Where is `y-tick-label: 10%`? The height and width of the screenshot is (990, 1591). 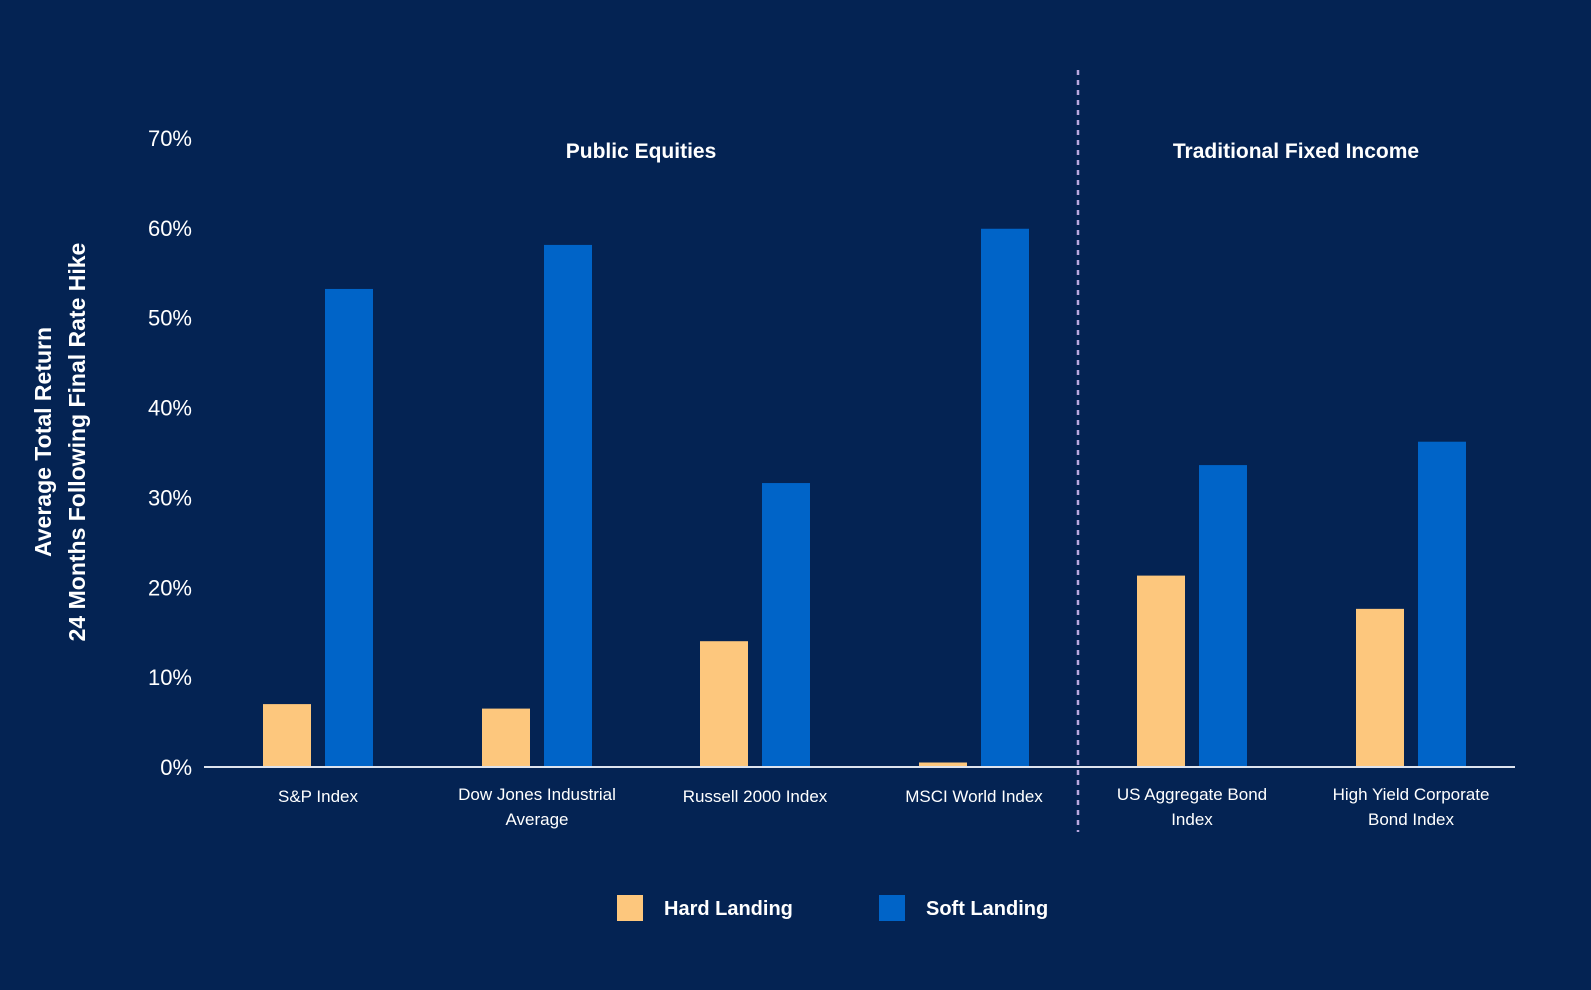
y-tick-label: 10% is located at coordinates (170, 677).